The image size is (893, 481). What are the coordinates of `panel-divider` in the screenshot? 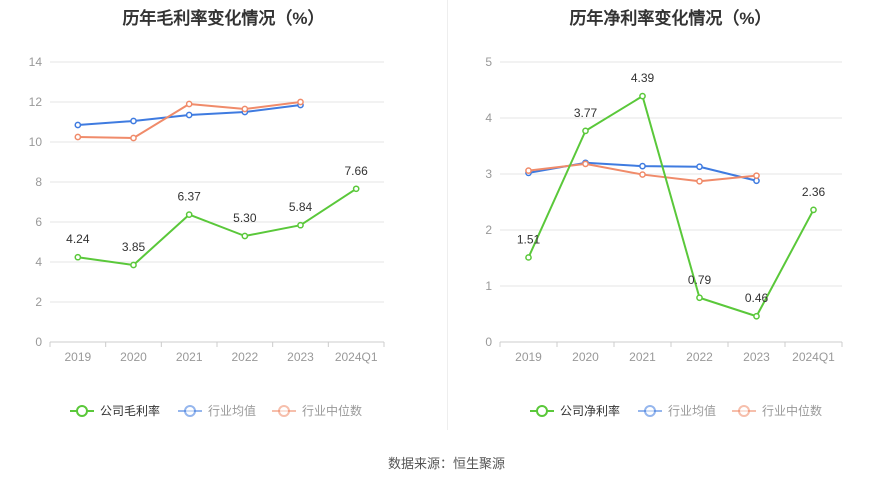 It's located at (447, 215).